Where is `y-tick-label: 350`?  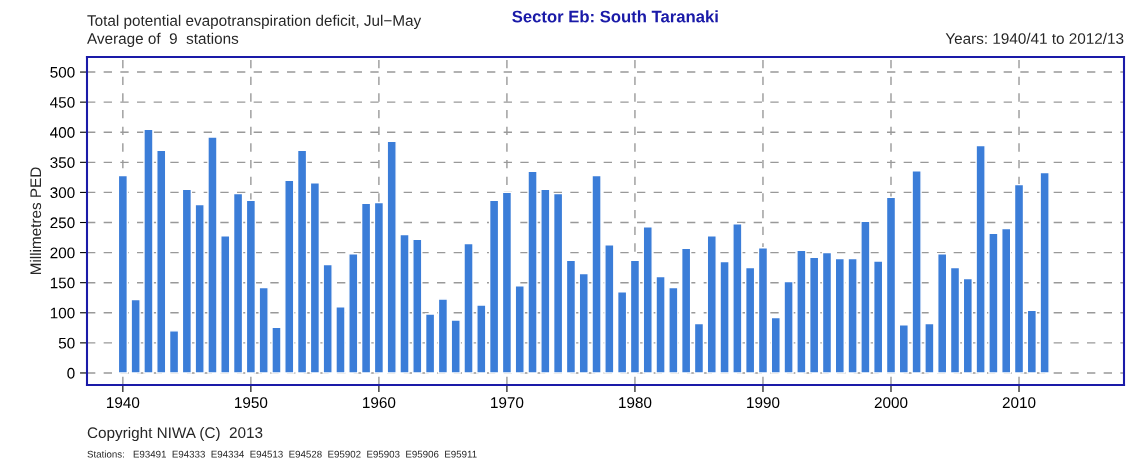
y-tick-label: 350 is located at coordinates (62, 163).